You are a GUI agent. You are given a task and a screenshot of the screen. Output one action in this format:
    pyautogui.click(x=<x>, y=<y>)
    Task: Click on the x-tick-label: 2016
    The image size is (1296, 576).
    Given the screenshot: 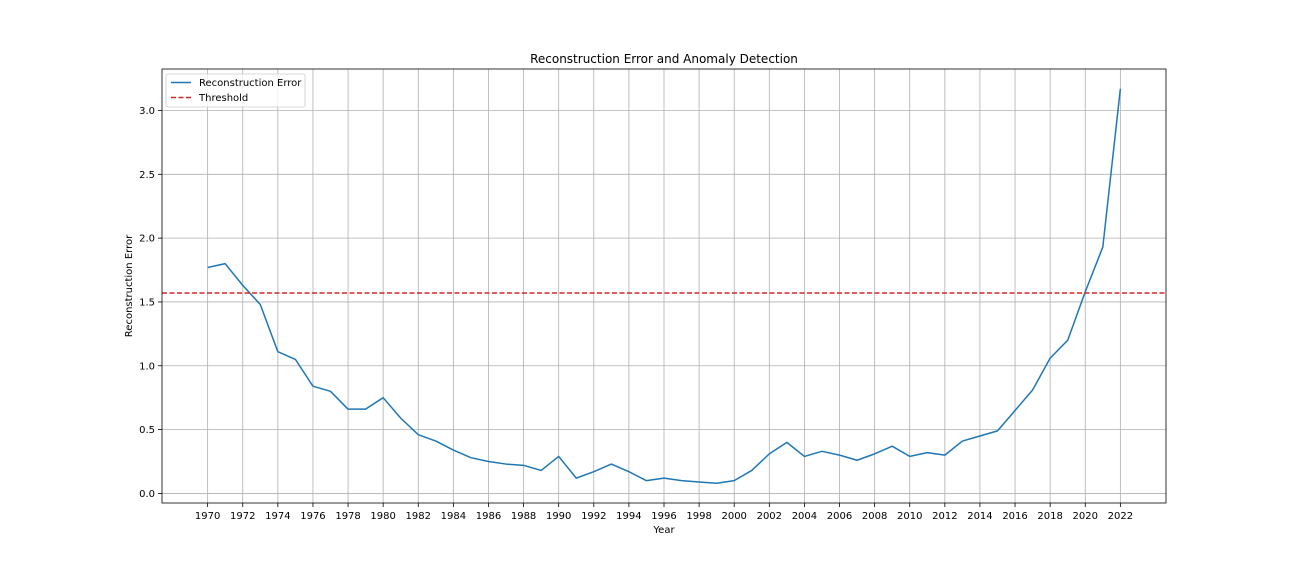 What is the action you would take?
    pyautogui.click(x=1014, y=516)
    